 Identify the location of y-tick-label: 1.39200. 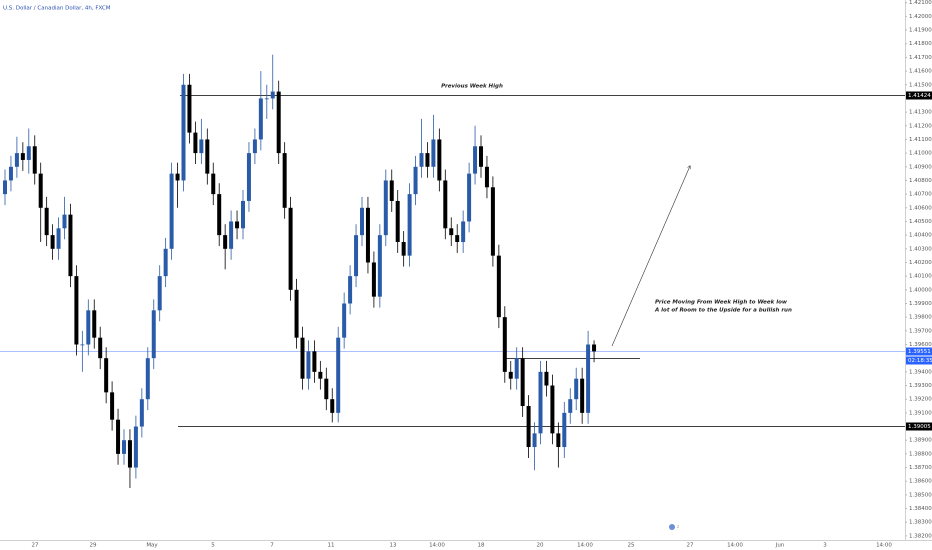
(920, 400).